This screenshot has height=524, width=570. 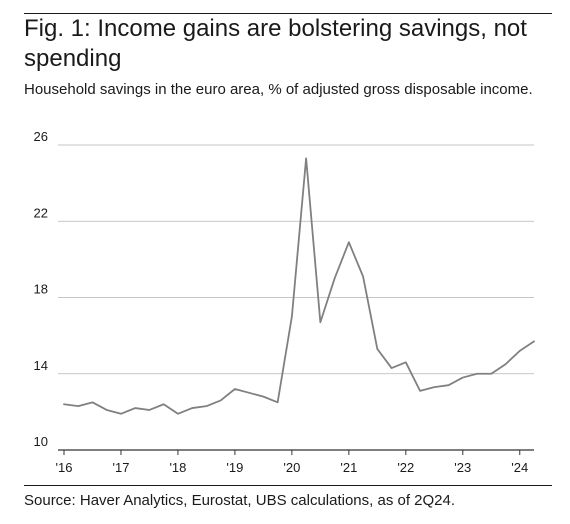 What do you see at coordinates (177, 467) in the screenshot?
I see `x-tick-label: '18` at bounding box center [177, 467].